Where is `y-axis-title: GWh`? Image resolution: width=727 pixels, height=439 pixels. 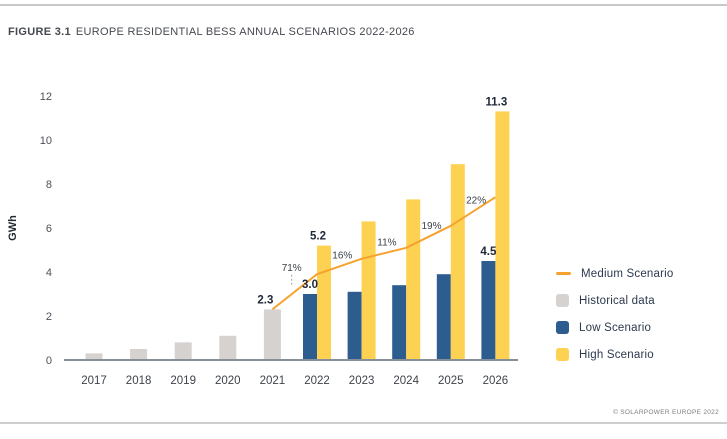
y-axis-title: GWh is located at coordinates (13, 228).